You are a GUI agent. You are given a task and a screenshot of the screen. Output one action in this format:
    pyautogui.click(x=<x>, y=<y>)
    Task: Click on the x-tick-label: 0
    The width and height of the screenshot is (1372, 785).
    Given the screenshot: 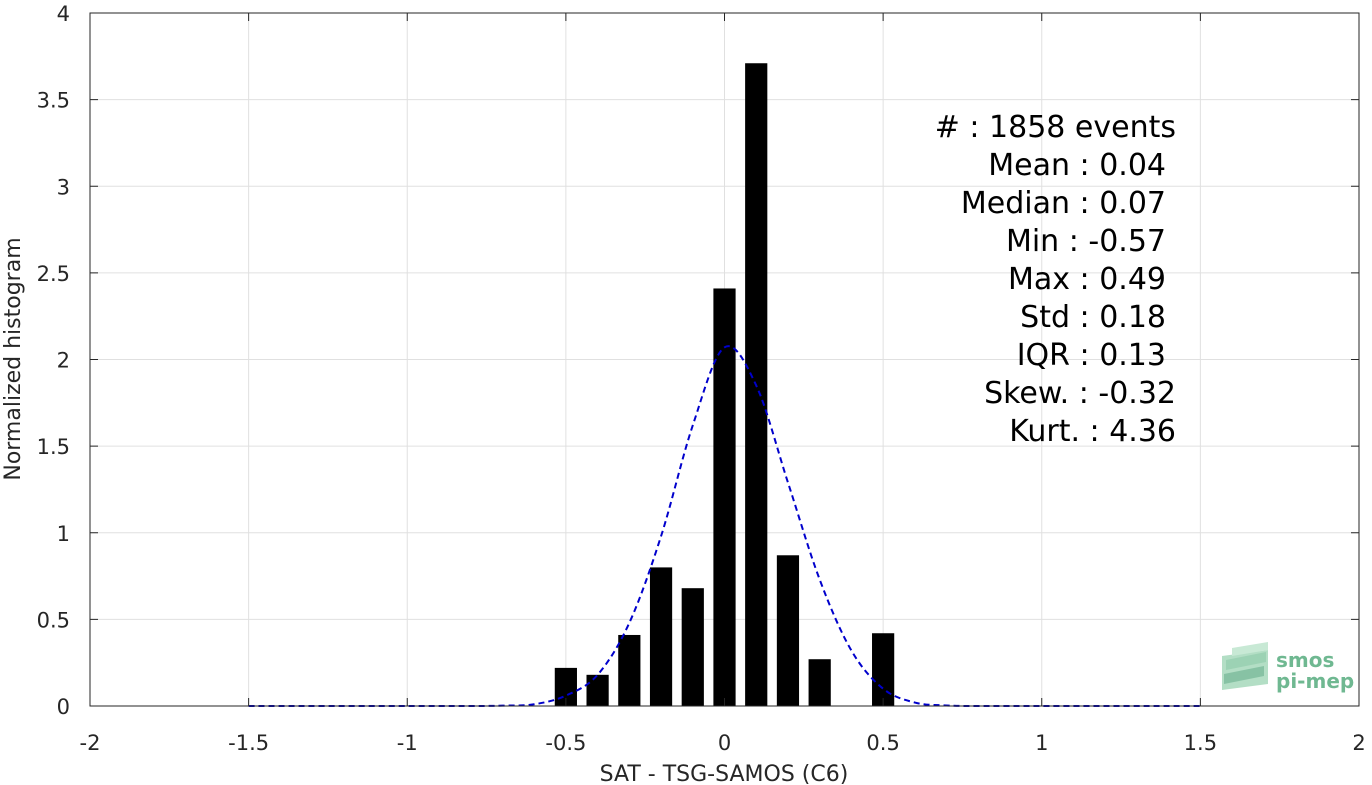 What is the action you would take?
    pyautogui.click(x=724, y=743)
    